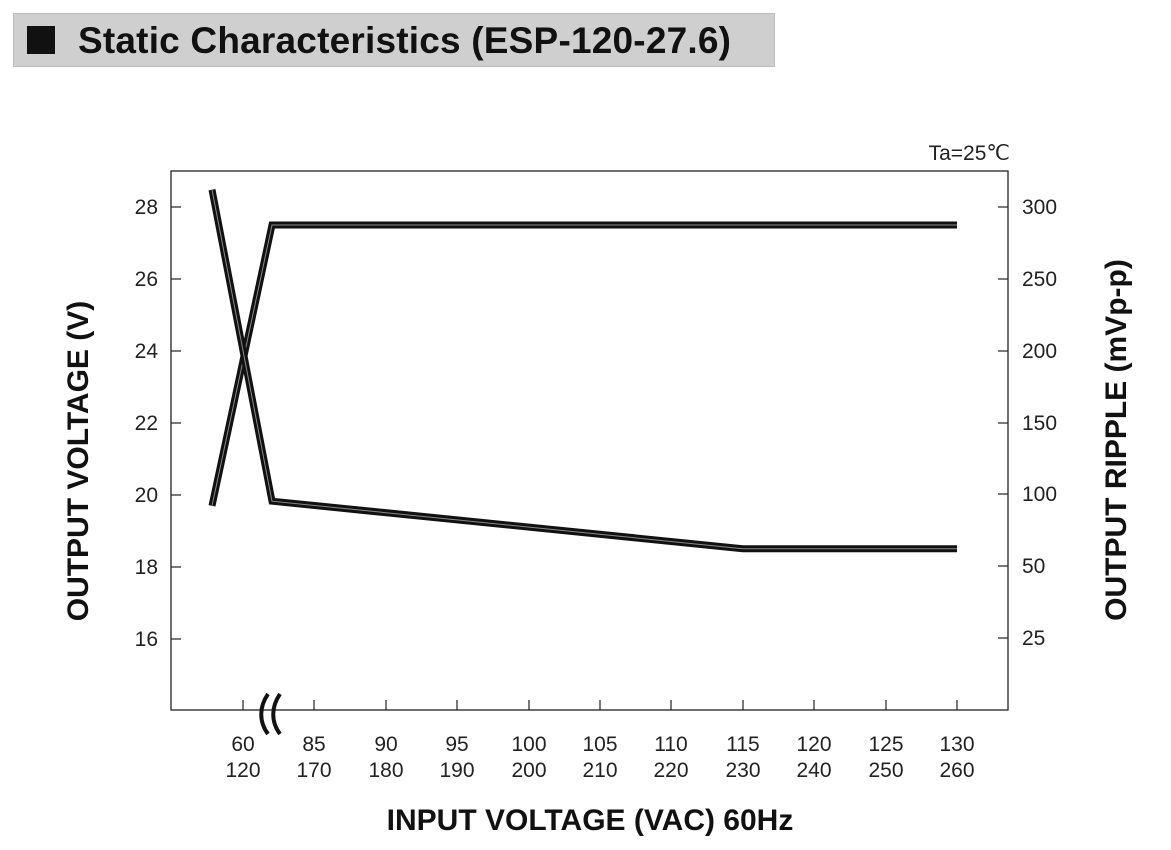  What do you see at coordinates (528, 744) in the screenshot?
I see `x-tick-label-top: 100` at bounding box center [528, 744].